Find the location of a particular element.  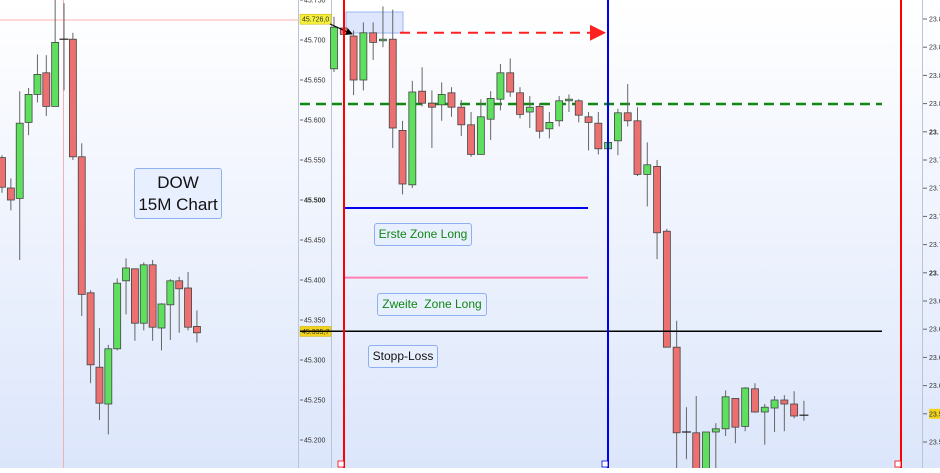

axis-tick-label: 45.300 is located at coordinates (315, 361).